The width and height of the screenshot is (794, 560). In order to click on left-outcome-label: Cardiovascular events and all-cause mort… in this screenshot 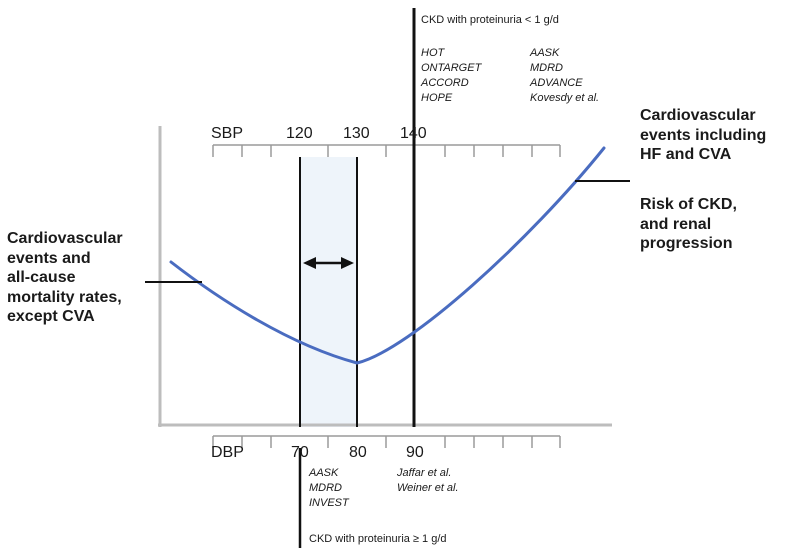, I will do `click(65, 278)`.